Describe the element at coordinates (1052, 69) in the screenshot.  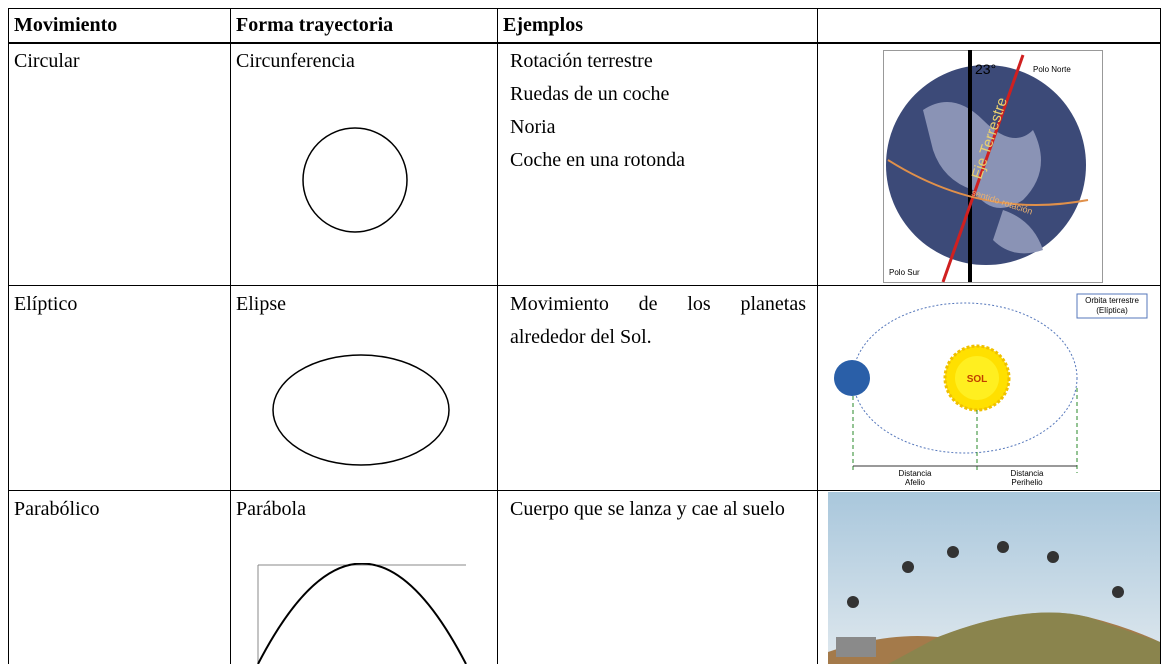
I see `image-label: Polo Norte` at that location.